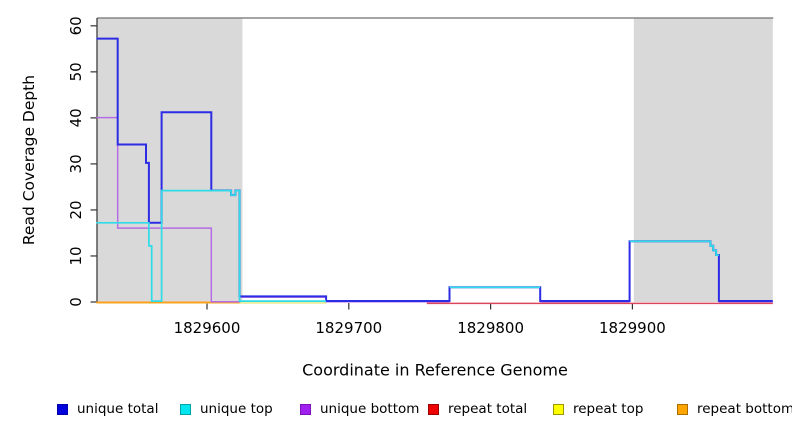 This screenshot has height=432, width=792. Describe the element at coordinates (207, 328) in the screenshot. I see `x-tick-label: 1829600` at that location.